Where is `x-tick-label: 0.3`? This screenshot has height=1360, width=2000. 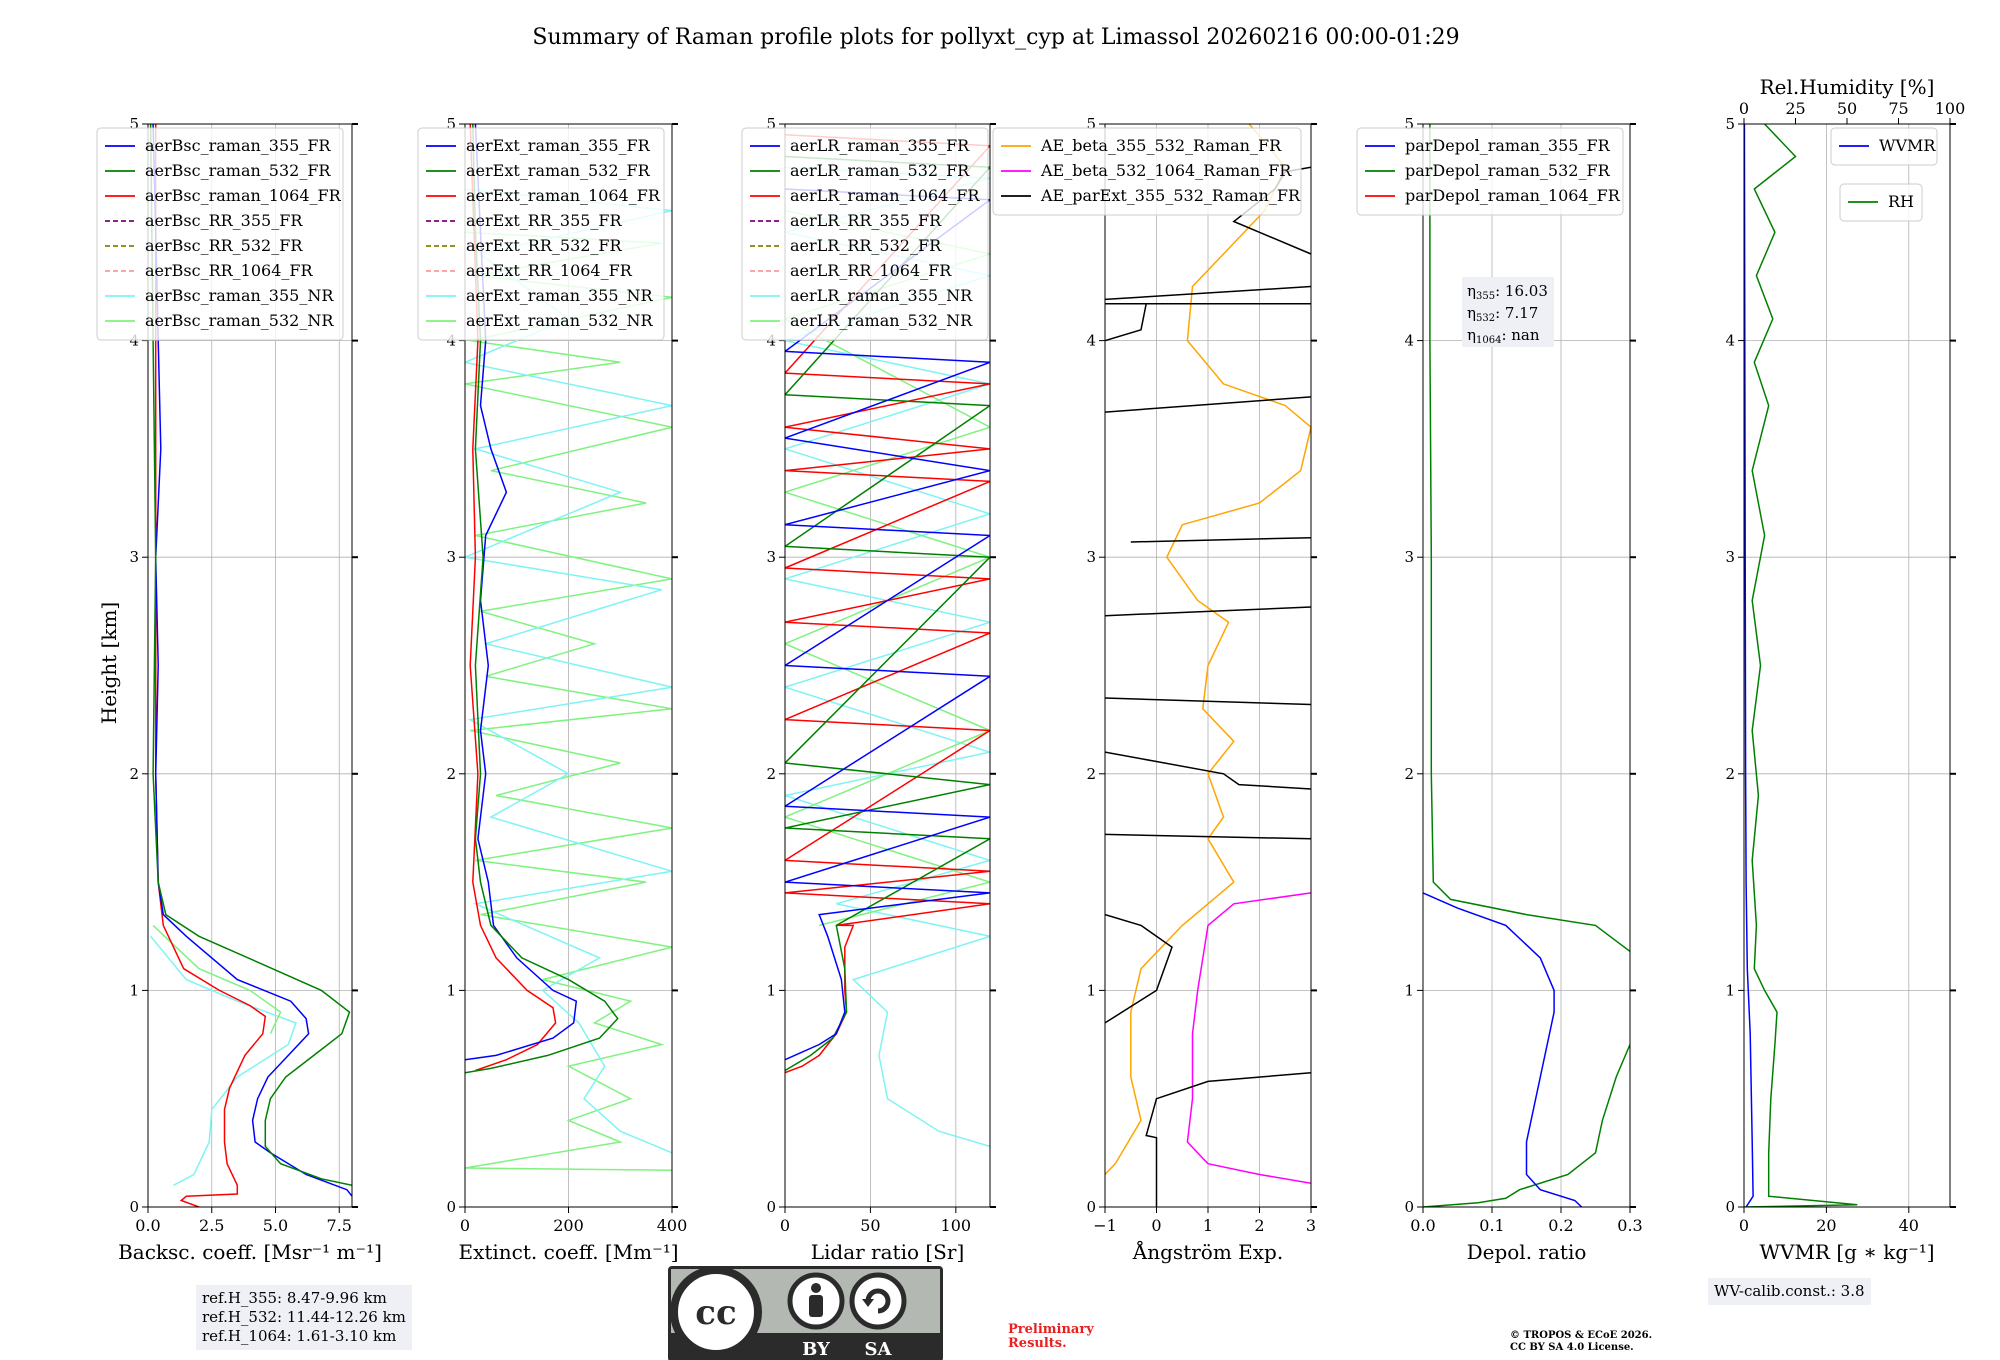
x-tick-label: 0.3 is located at coordinates (1629, 1225).